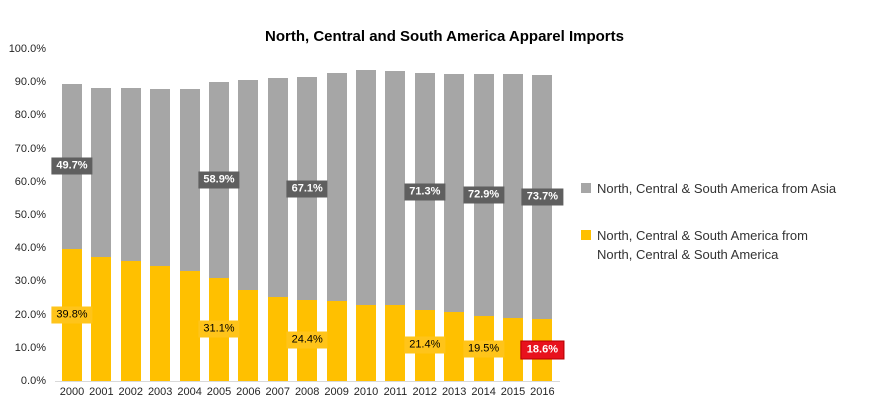  What do you see at coordinates (30, 148) in the screenshot?
I see `y-tick-label: 70.0%` at bounding box center [30, 148].